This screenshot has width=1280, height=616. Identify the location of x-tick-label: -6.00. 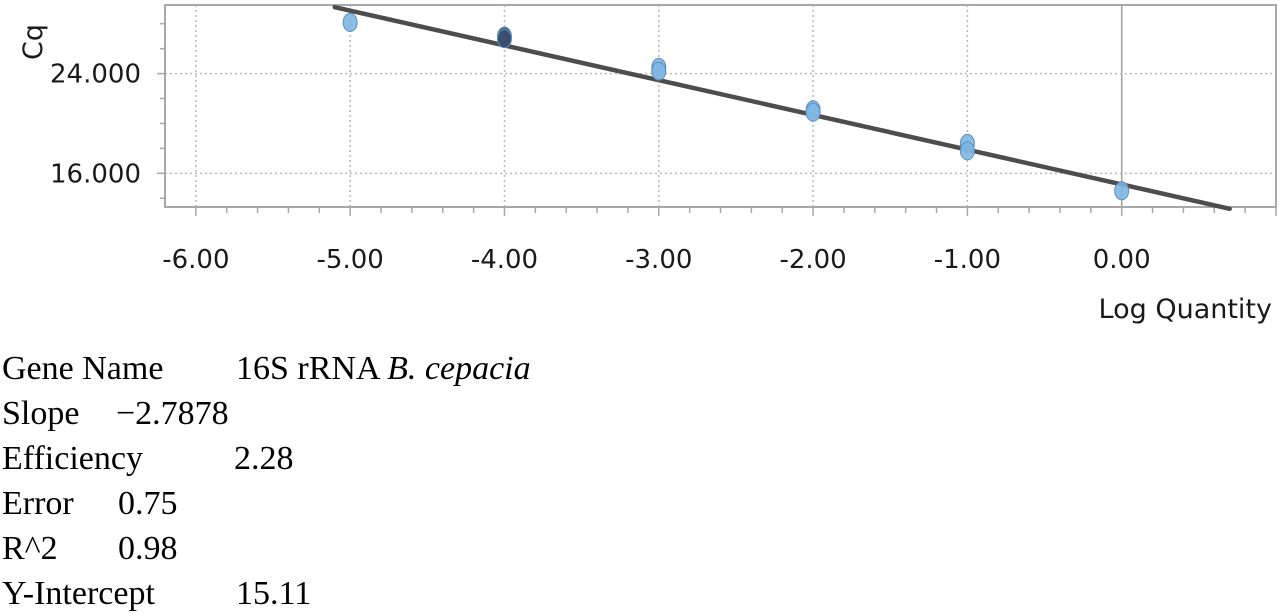
(195, 260).